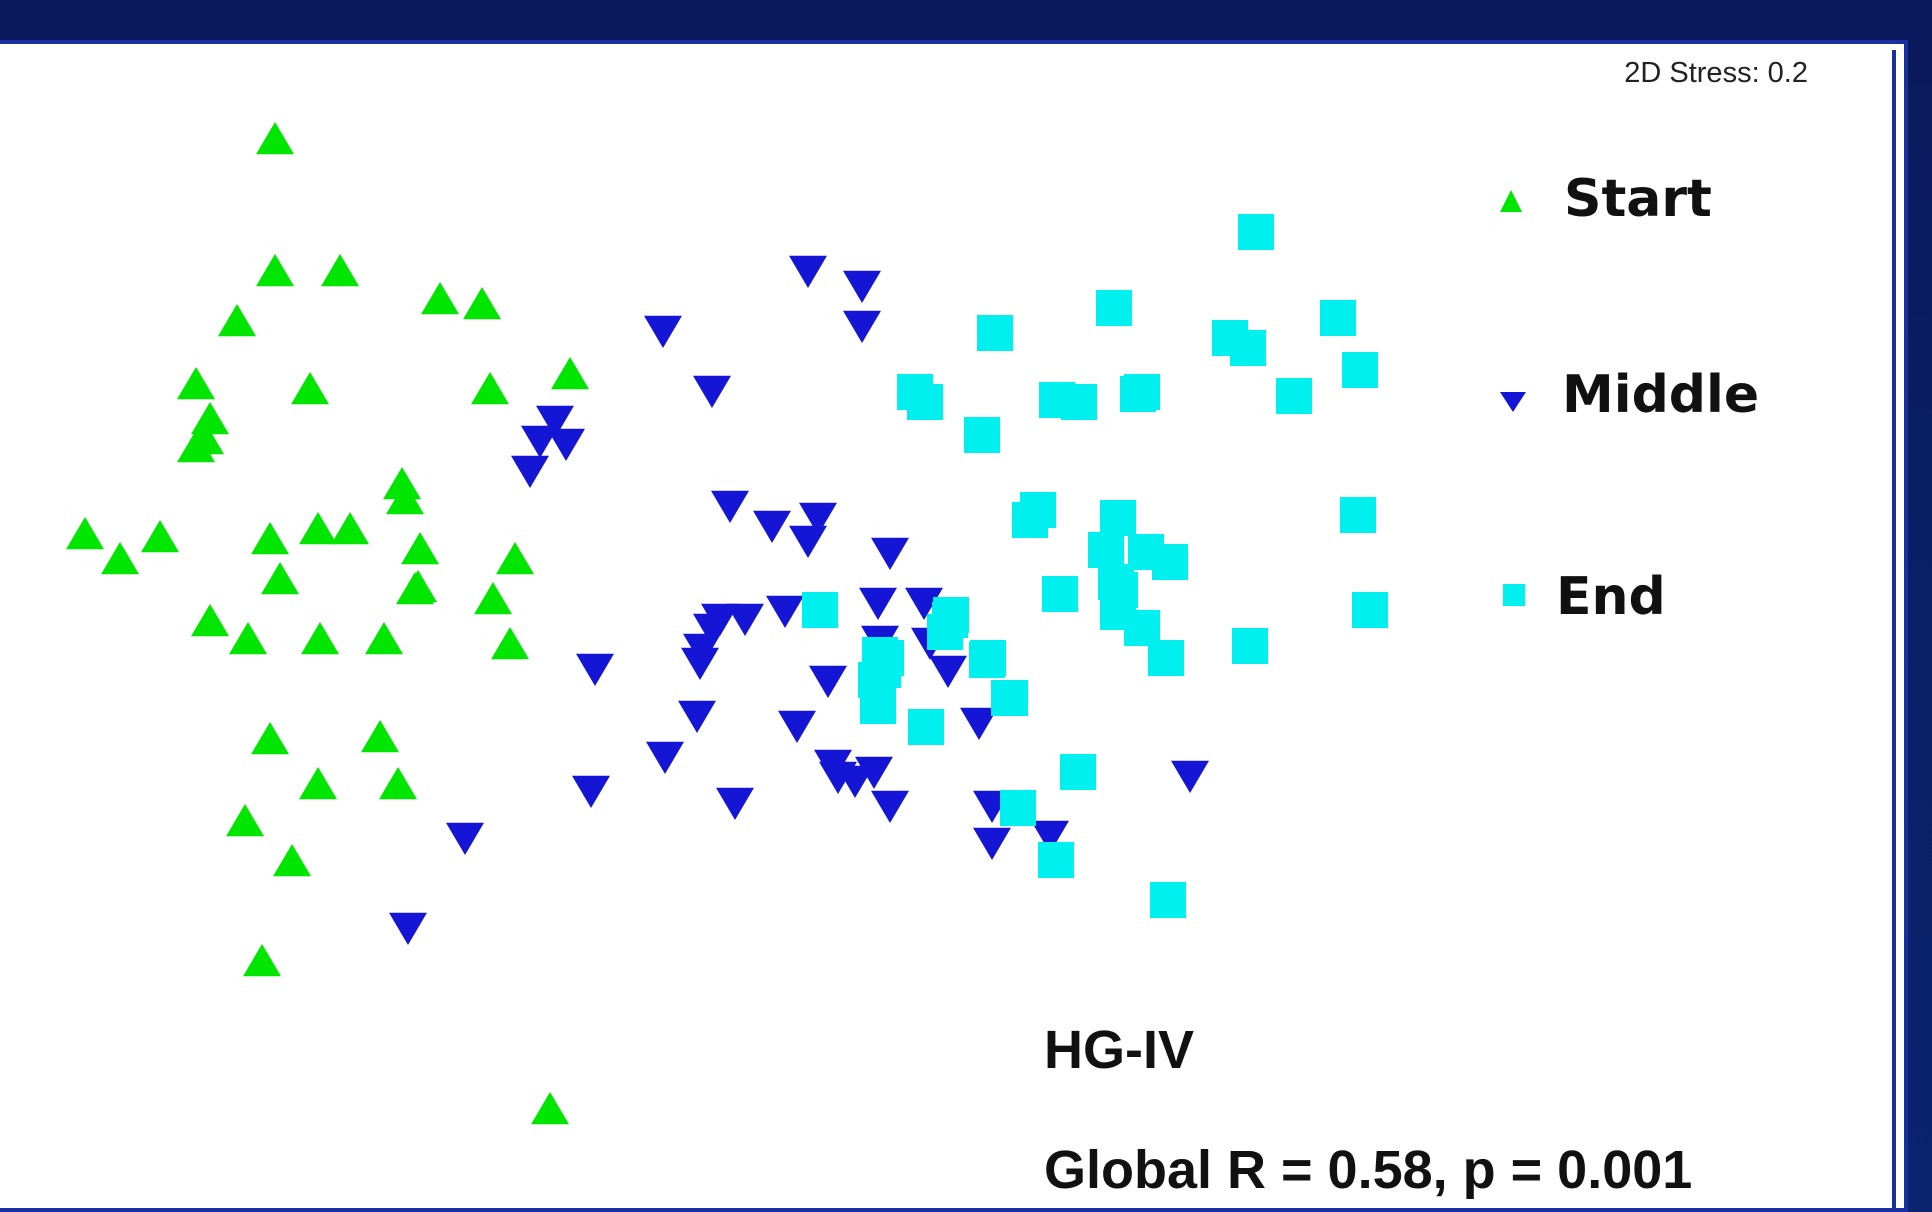  I want to click on legend-marker-end, so click(1514, 595).